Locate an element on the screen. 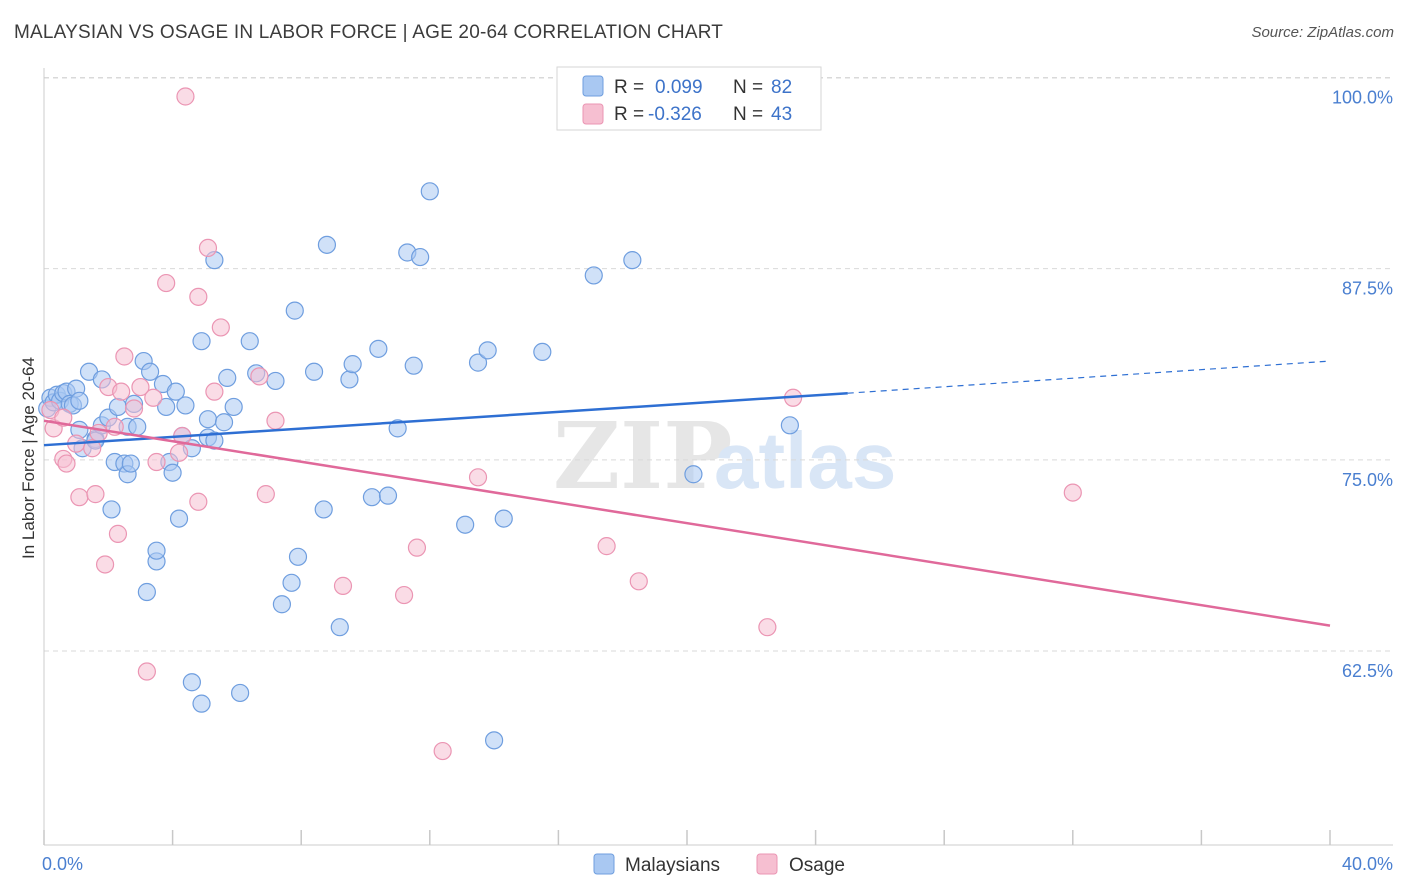 Image resolution: width=1406 pixels, height=892 pixels. watermark-zip: ZIP is located at coordinates (642, 456).